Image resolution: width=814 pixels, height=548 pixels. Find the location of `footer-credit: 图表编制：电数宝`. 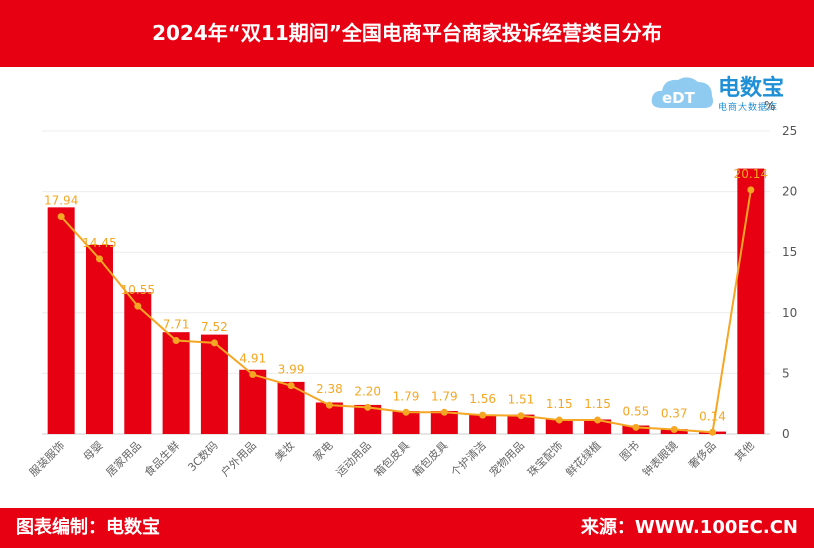

footer-credit: 图表编制：电数宝 is located at coordinates (88, 527).